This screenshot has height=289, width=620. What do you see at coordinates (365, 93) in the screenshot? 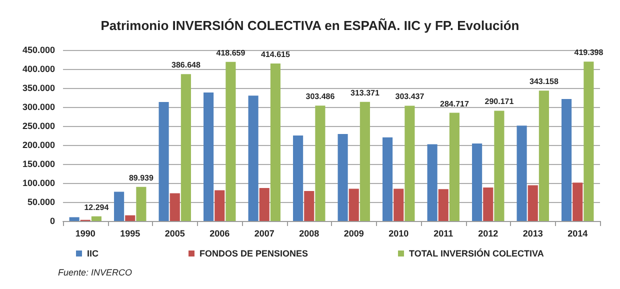
I see `data-label: 313.371` at bounding box center [365, 93].